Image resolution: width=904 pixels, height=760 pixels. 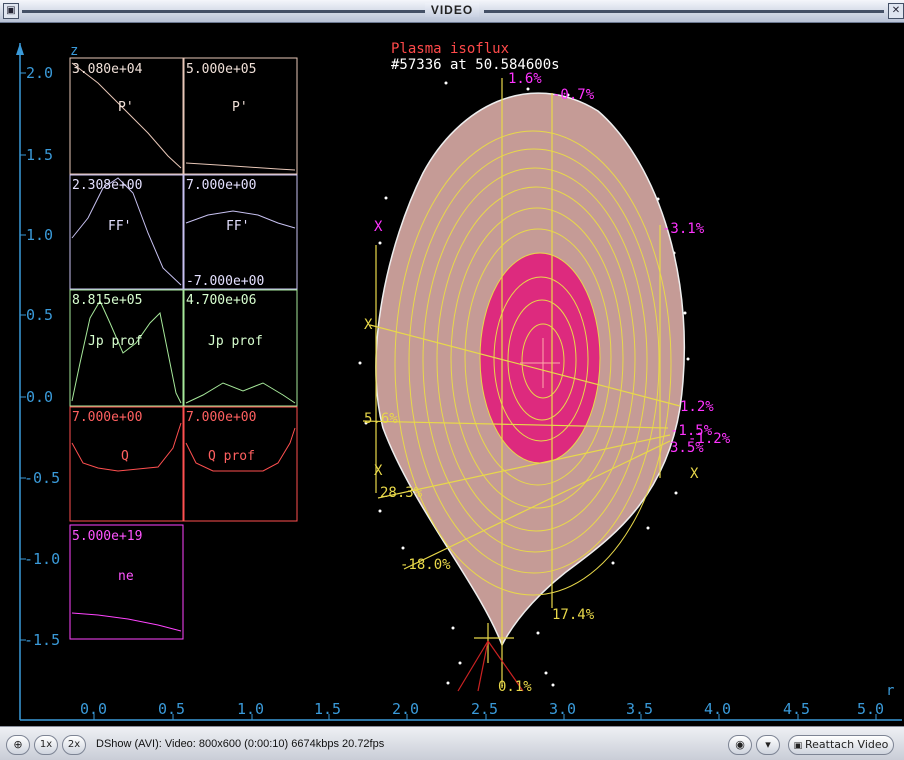 What do you see at coordinates (18, 745) in the screenshot?
I see `fit-window-button: ⊕` at bounding box center [18, 745].